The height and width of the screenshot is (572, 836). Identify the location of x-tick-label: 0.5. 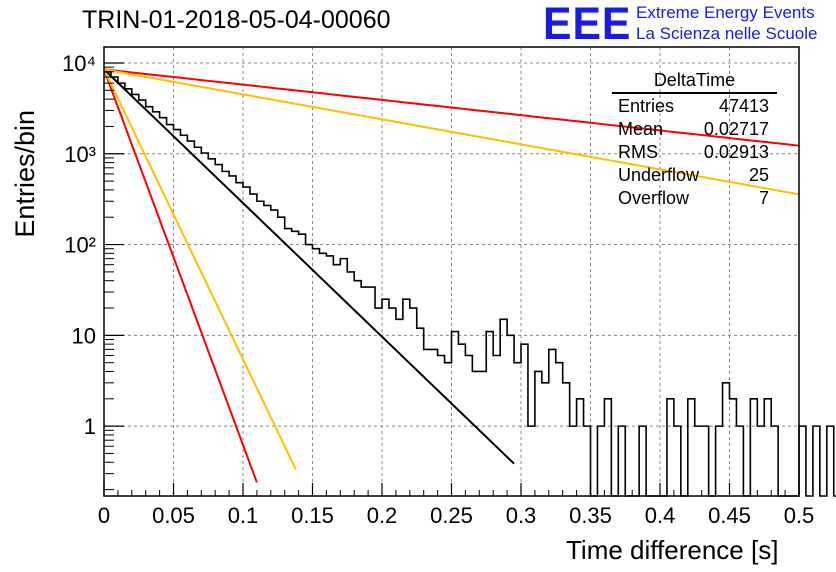
(799, 515).